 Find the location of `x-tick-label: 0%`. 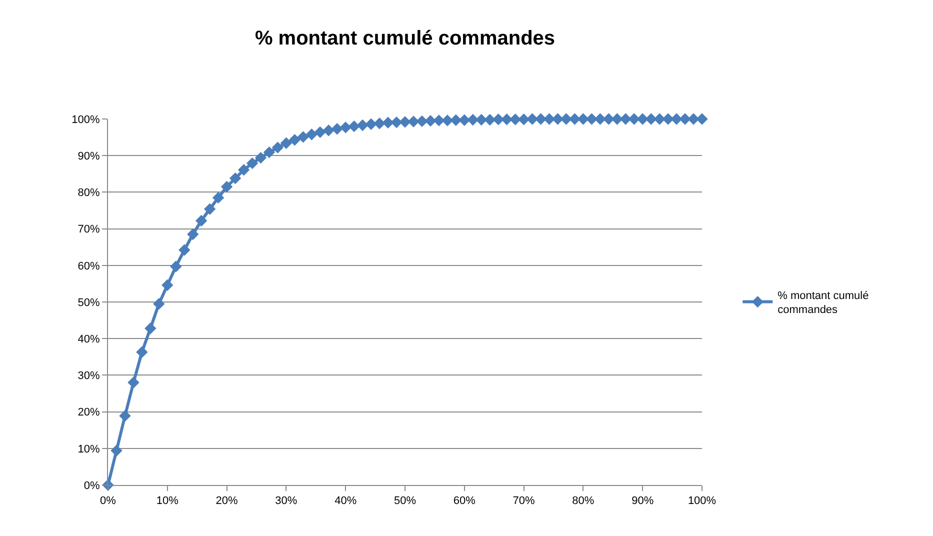

x-tick-label: 0% is located at coordinates (108, 501).